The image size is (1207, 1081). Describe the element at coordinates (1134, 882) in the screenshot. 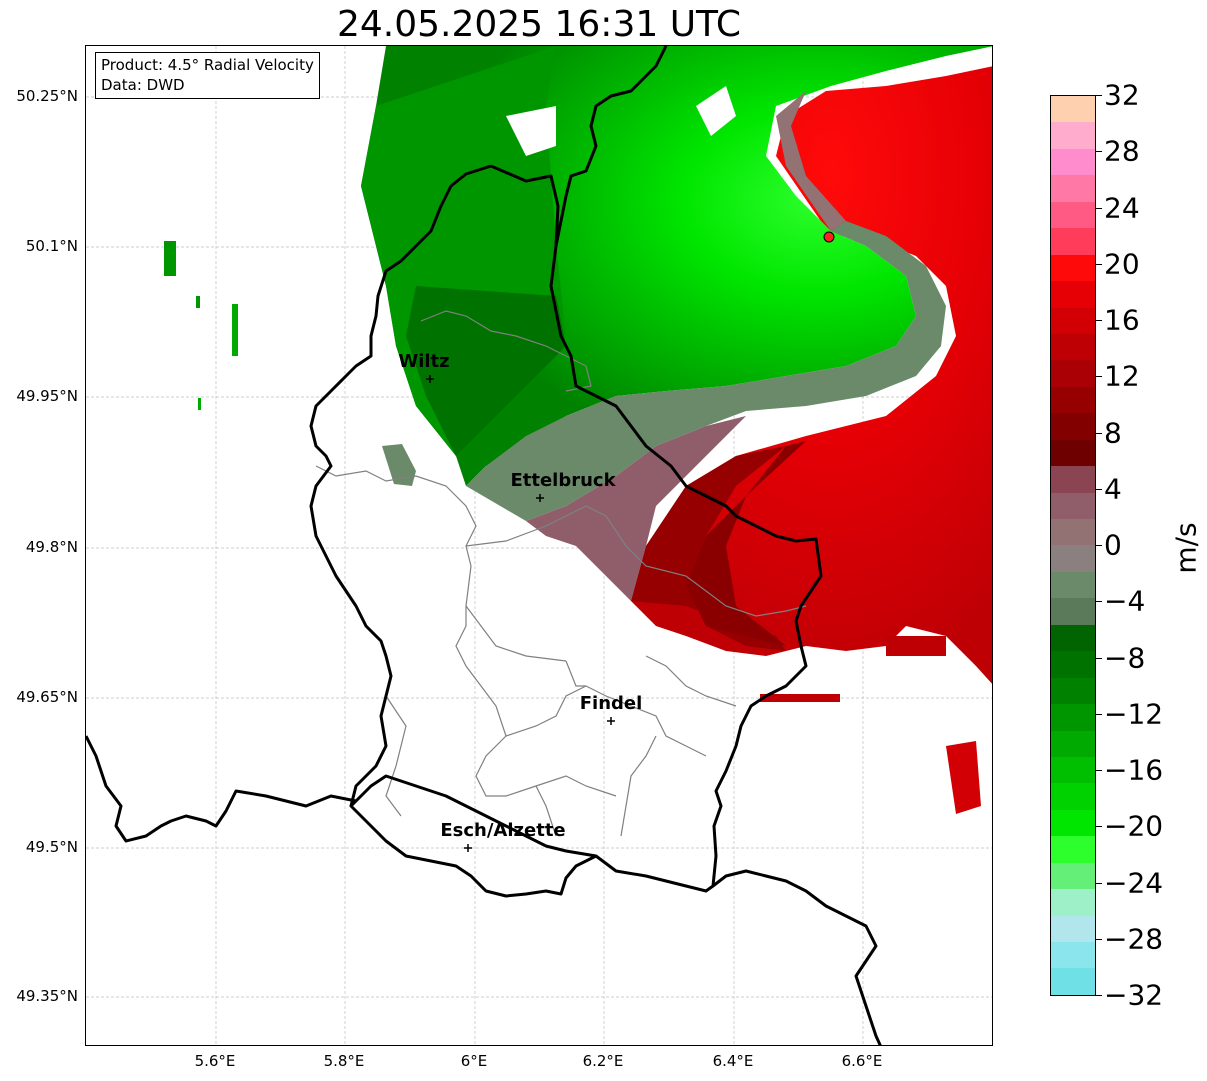

I see `colorbar-tick-label: −24` at that location.